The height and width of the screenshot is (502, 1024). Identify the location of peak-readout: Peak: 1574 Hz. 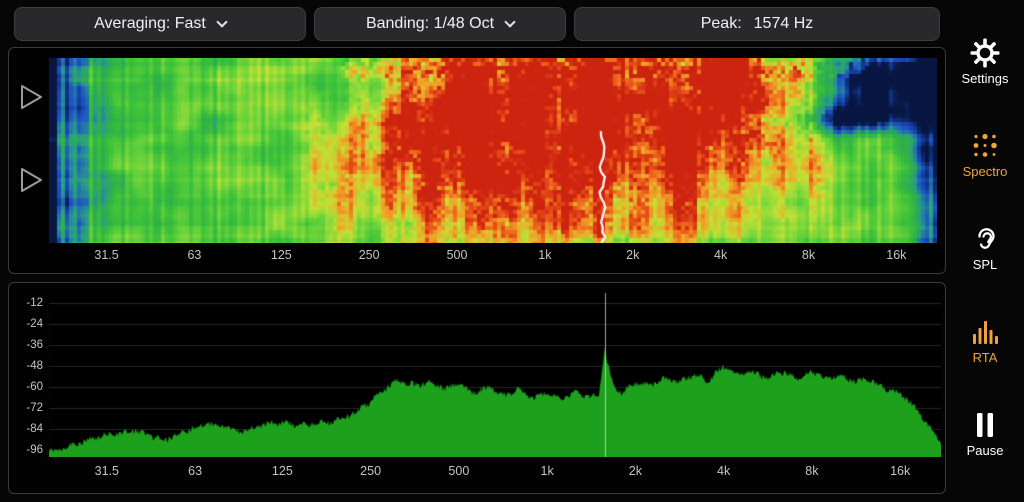
(757, 24).